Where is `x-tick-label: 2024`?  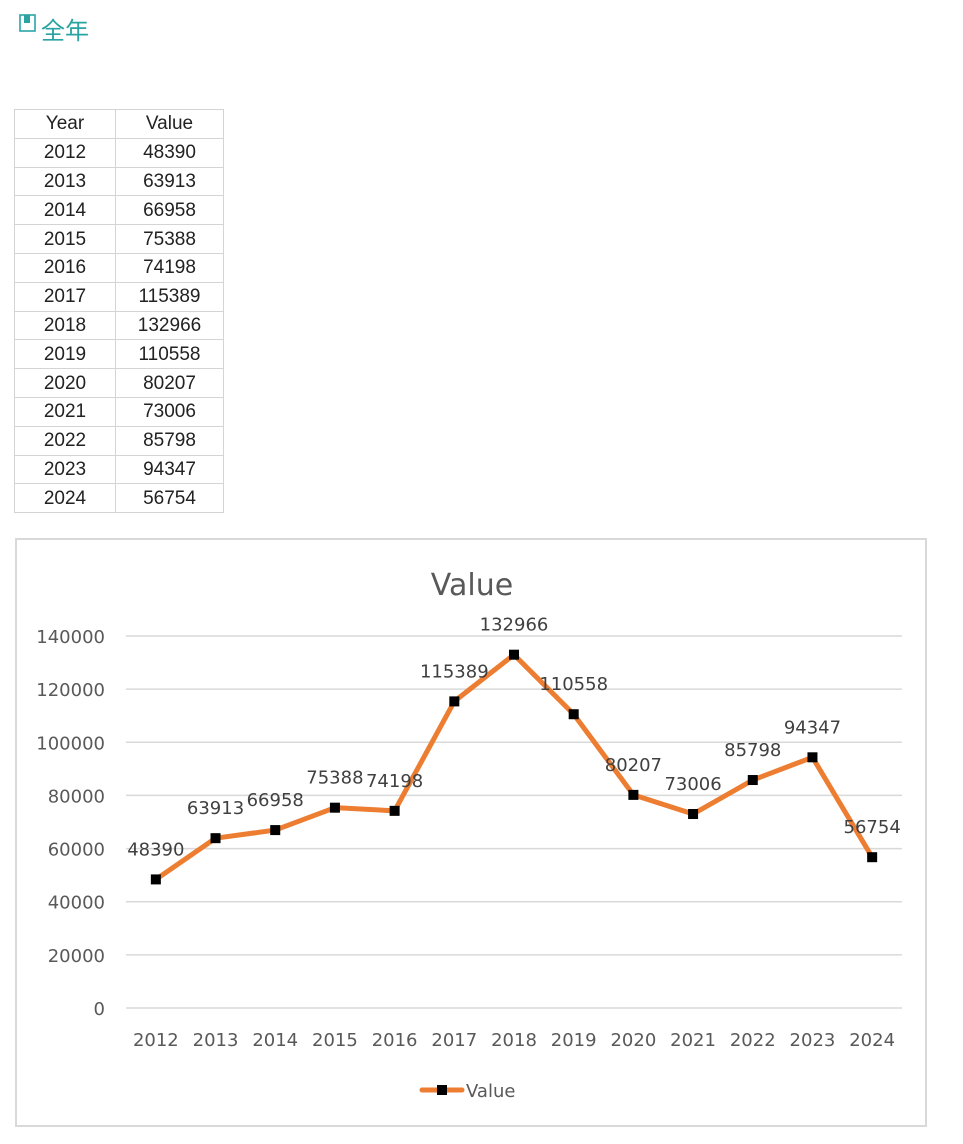
x-tick-label: 2024 is located at coordinates (872, 1040).